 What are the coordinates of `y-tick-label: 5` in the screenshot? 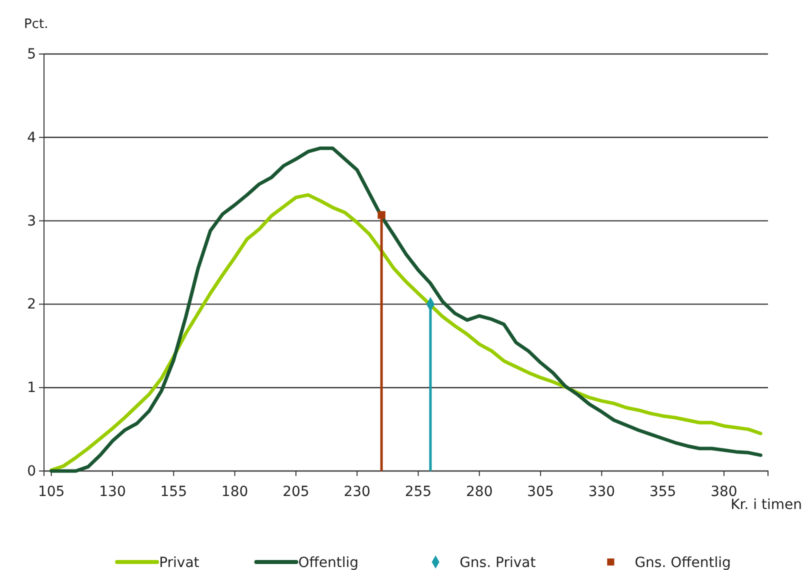 It's located at (31, 54).